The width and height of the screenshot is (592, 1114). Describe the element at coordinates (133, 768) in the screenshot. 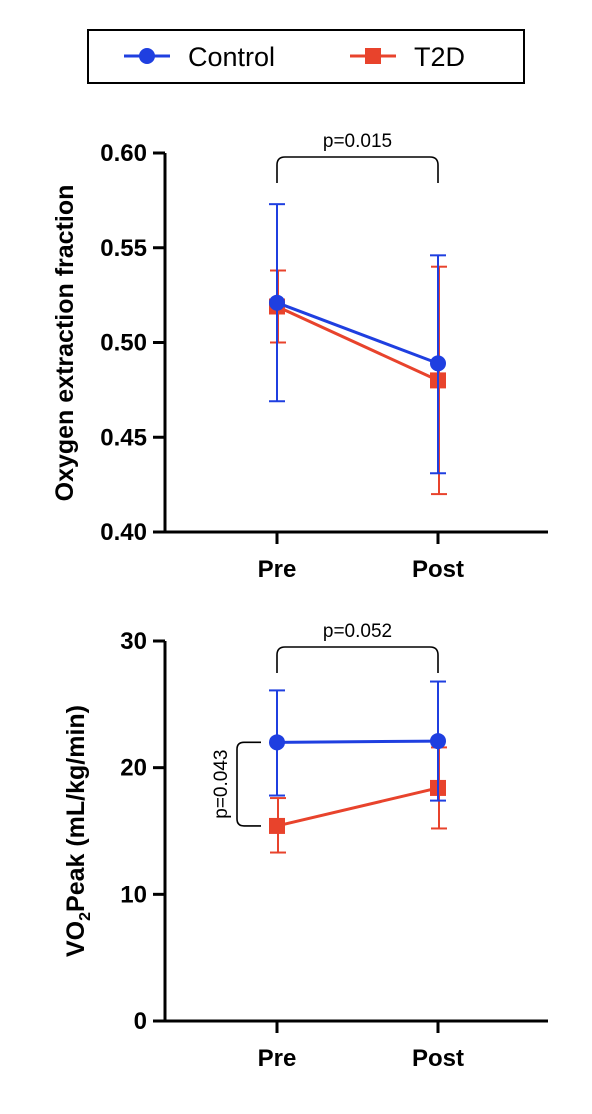

I see `y-tick-label: 20` at that location.